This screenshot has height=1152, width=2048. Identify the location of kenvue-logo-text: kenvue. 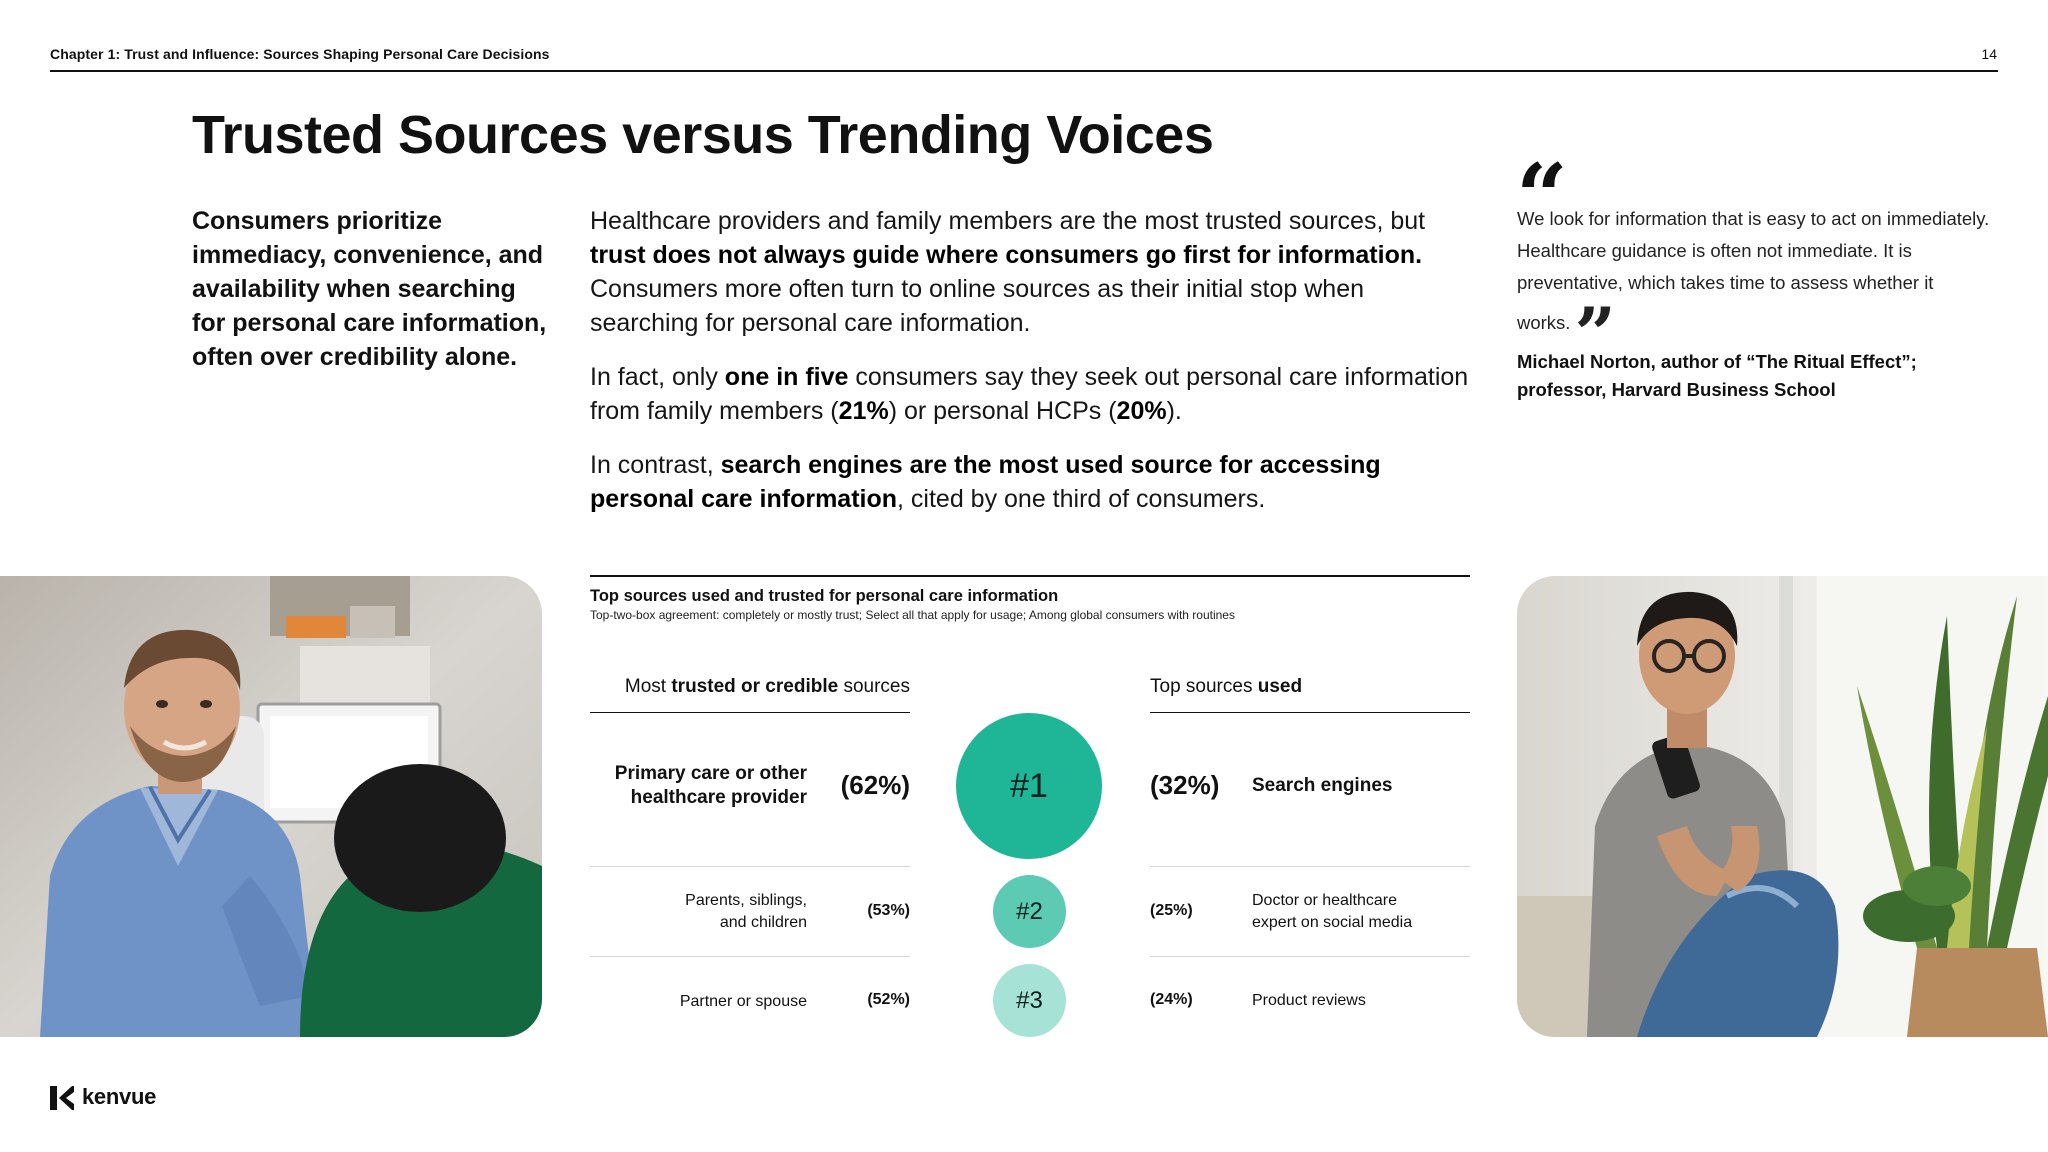
(119, 1096).